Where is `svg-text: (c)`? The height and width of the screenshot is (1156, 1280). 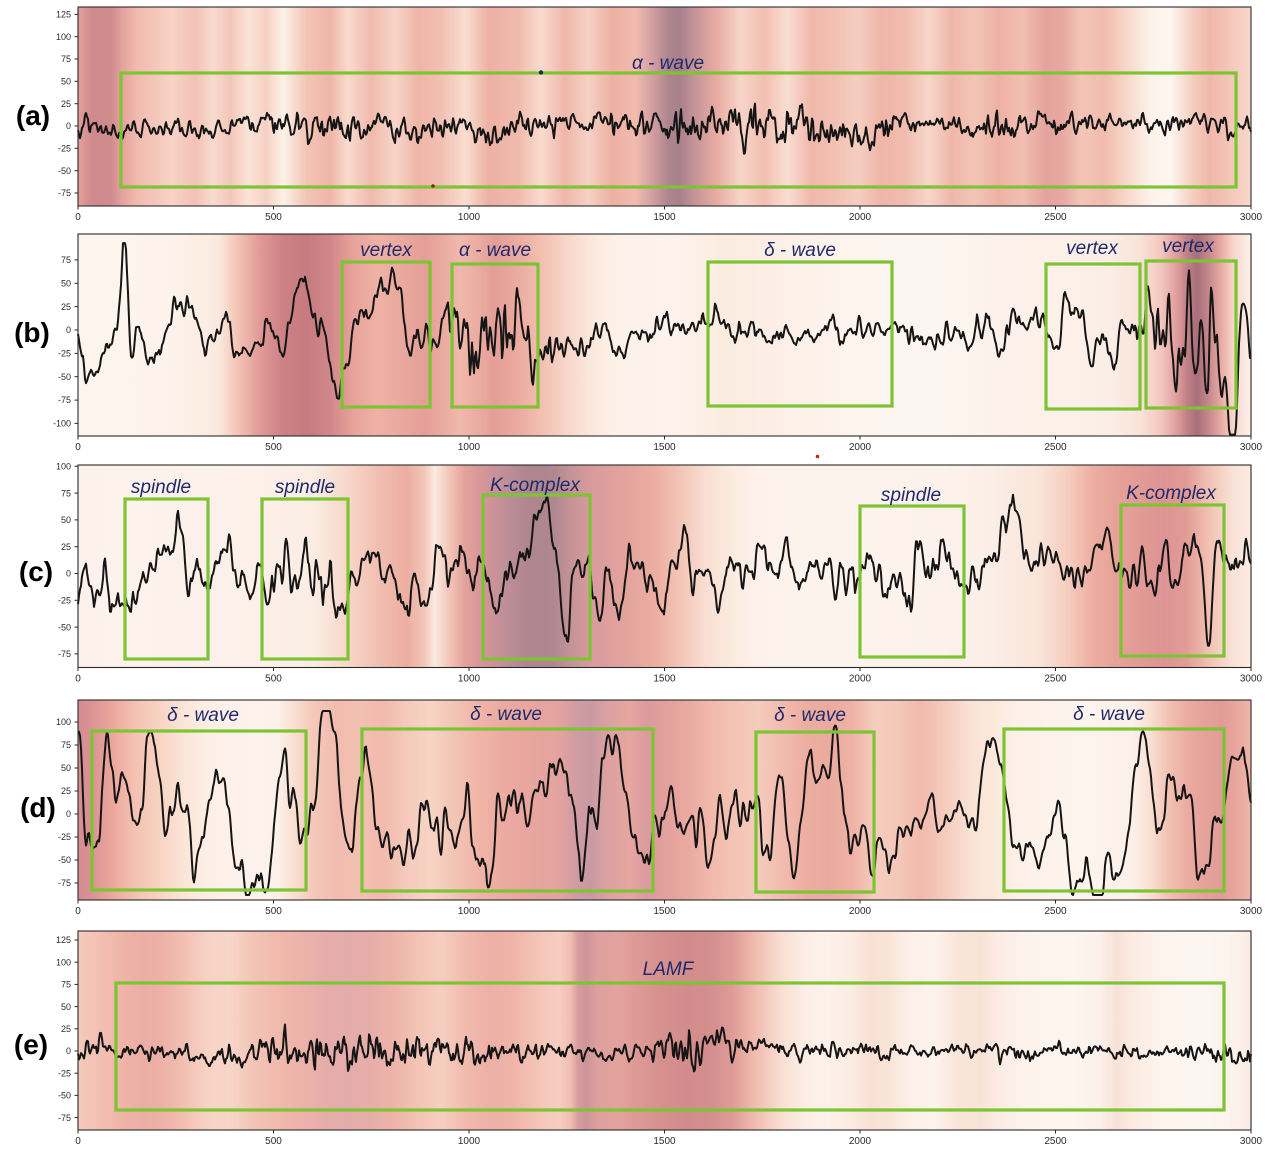 svg-text: (c) is located at coordinates (36, 571).